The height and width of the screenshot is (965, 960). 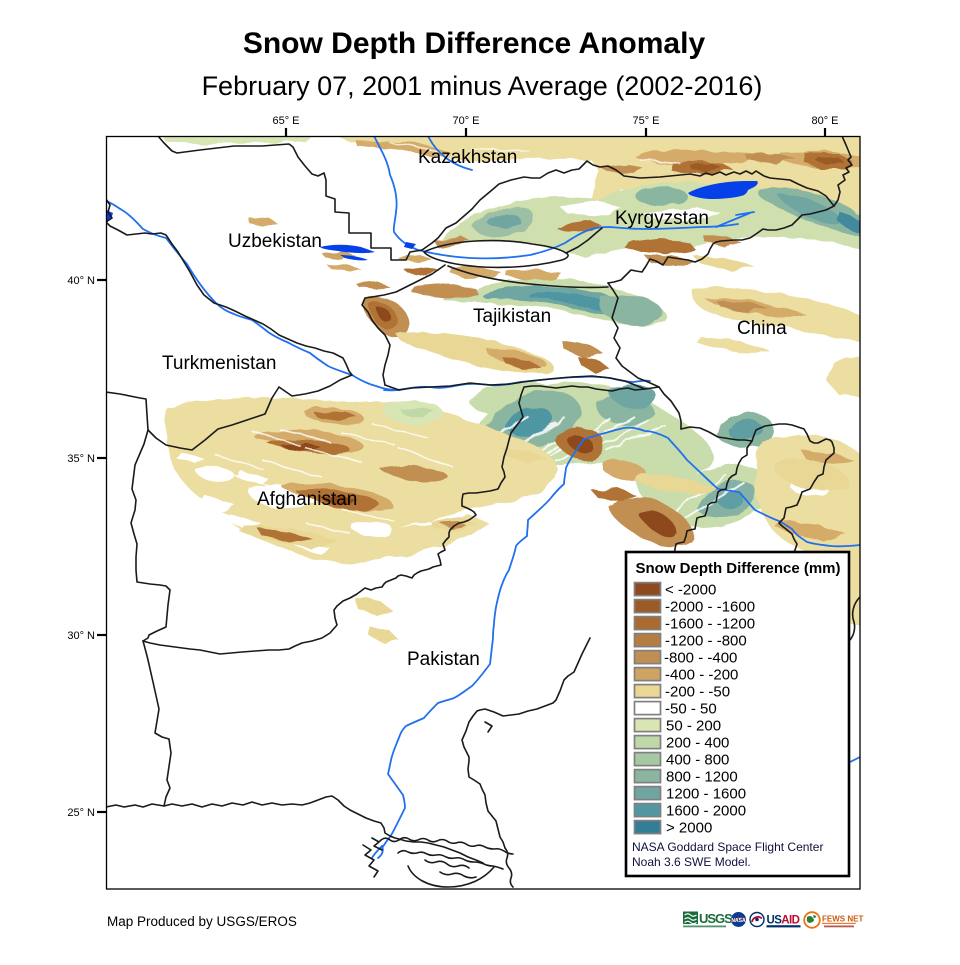 I want to click on svg-text: Snow Depth Difference Anomaly, so click(x=474, y=43).